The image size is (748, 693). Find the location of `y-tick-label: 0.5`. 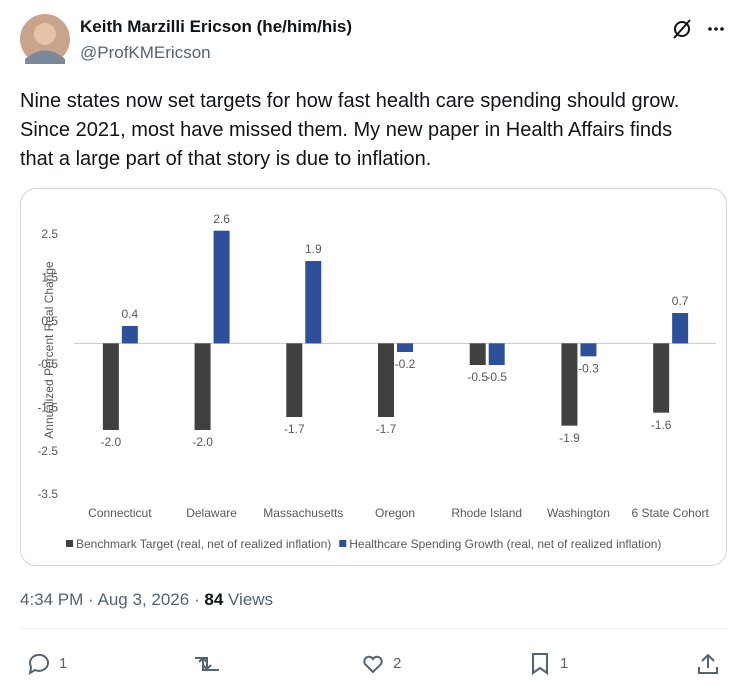

y-tick-label: 0.5 is located at coordinates (49, 321).